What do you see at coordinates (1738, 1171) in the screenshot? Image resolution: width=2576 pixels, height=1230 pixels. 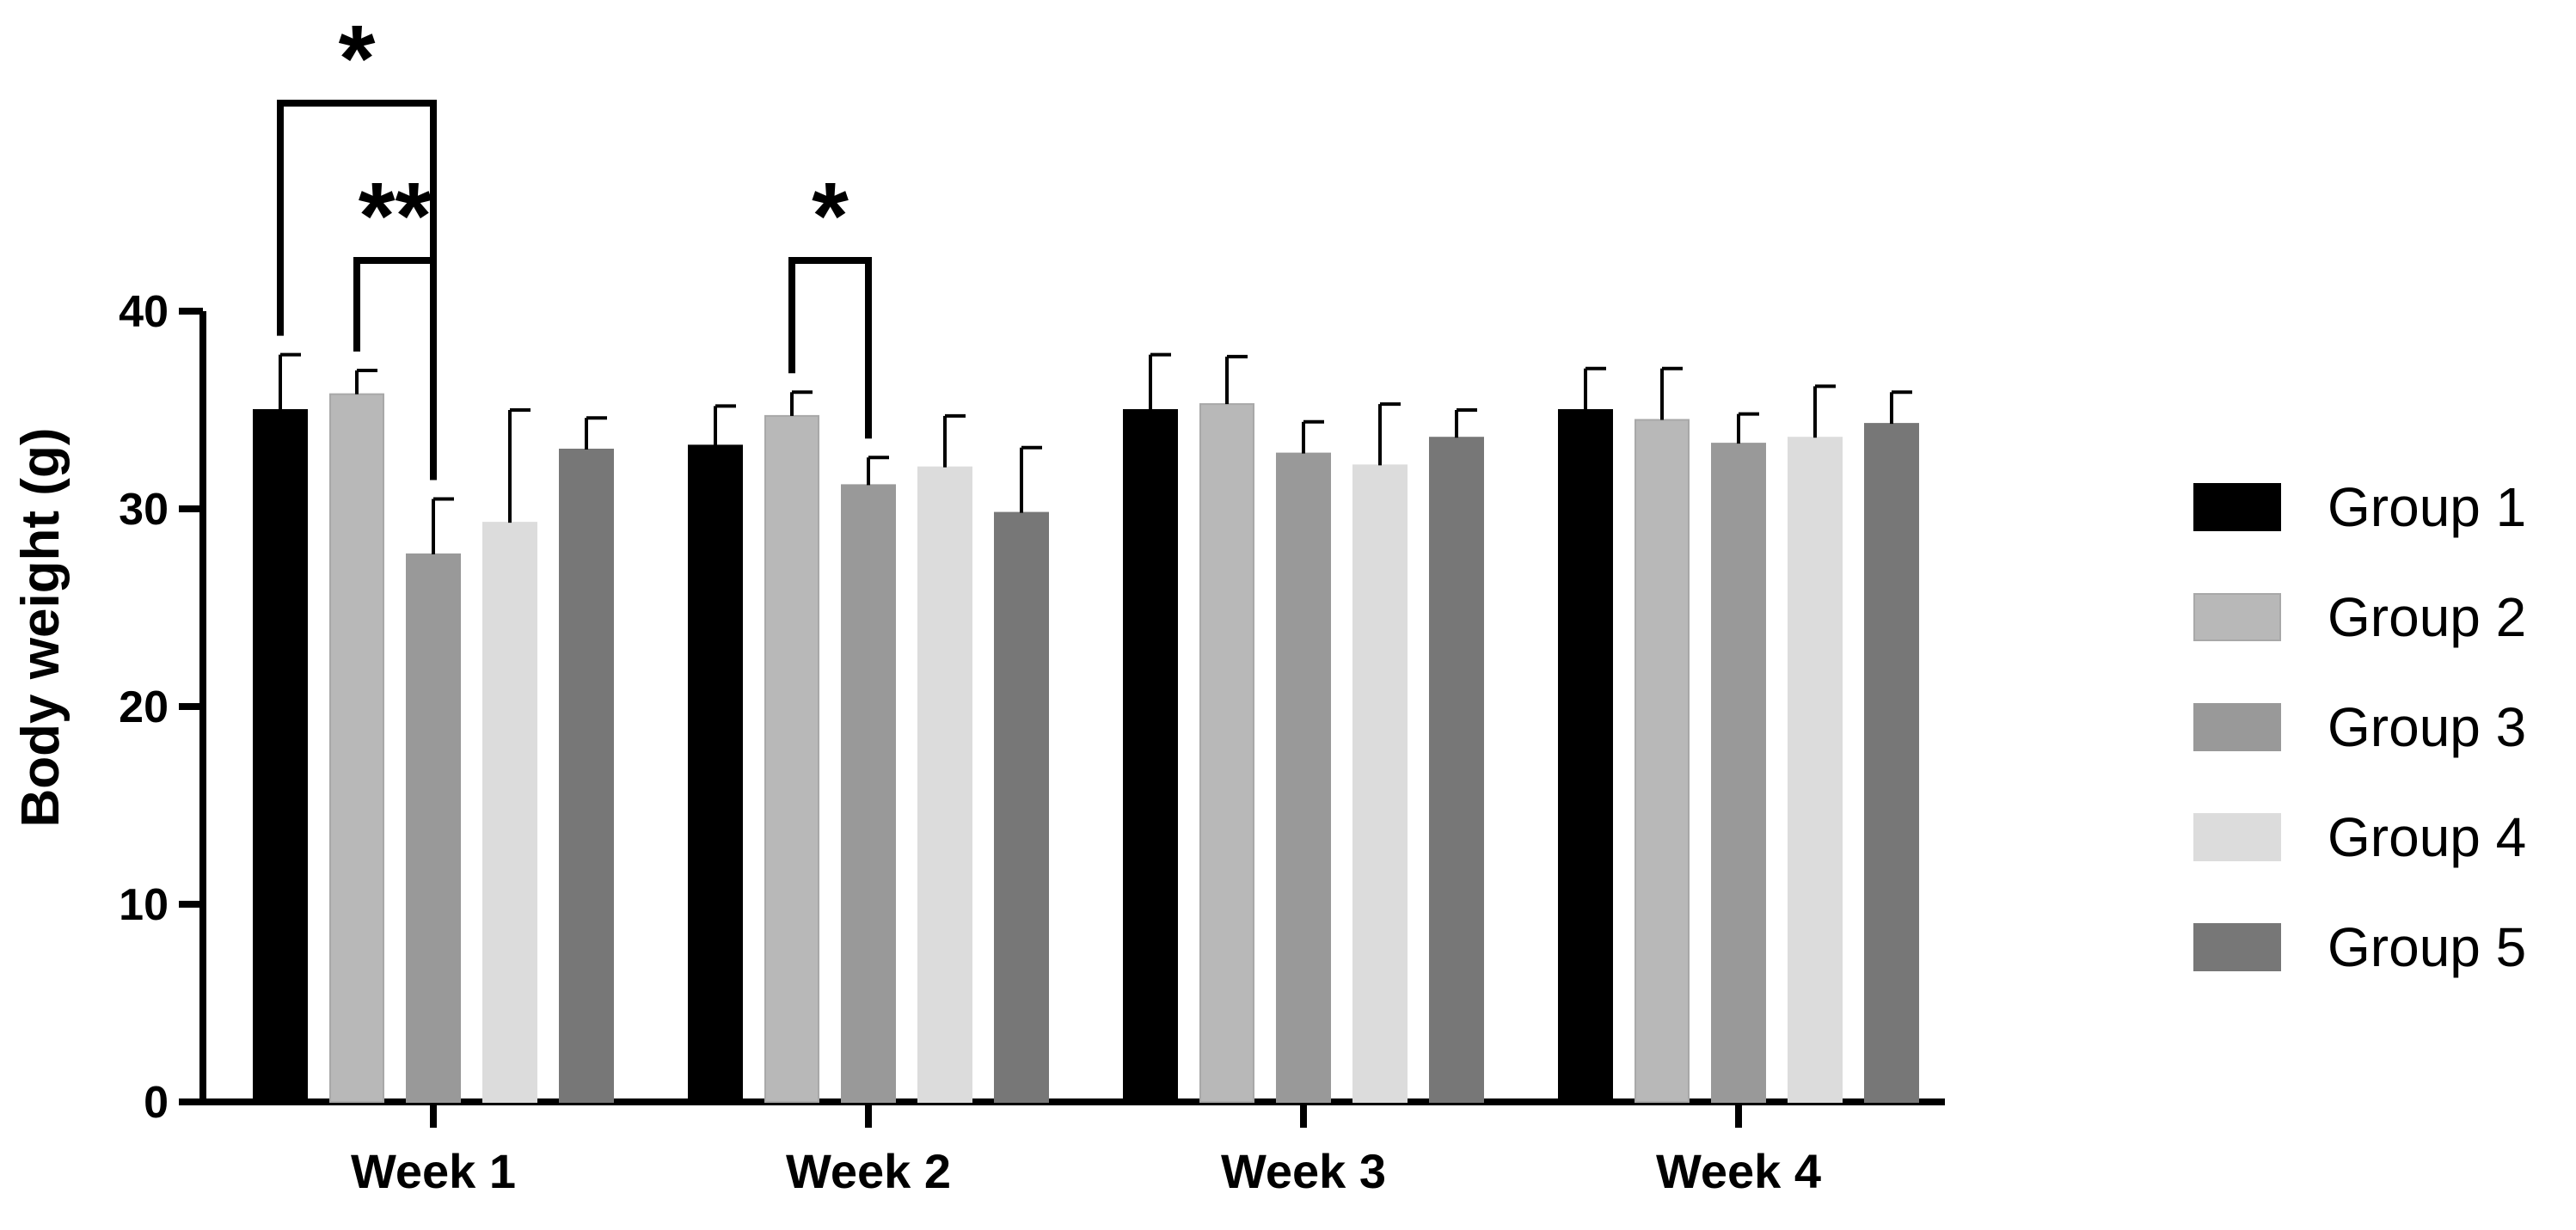 I see `x-tick-label: Week 4` at bounding box center [1738, 1171].